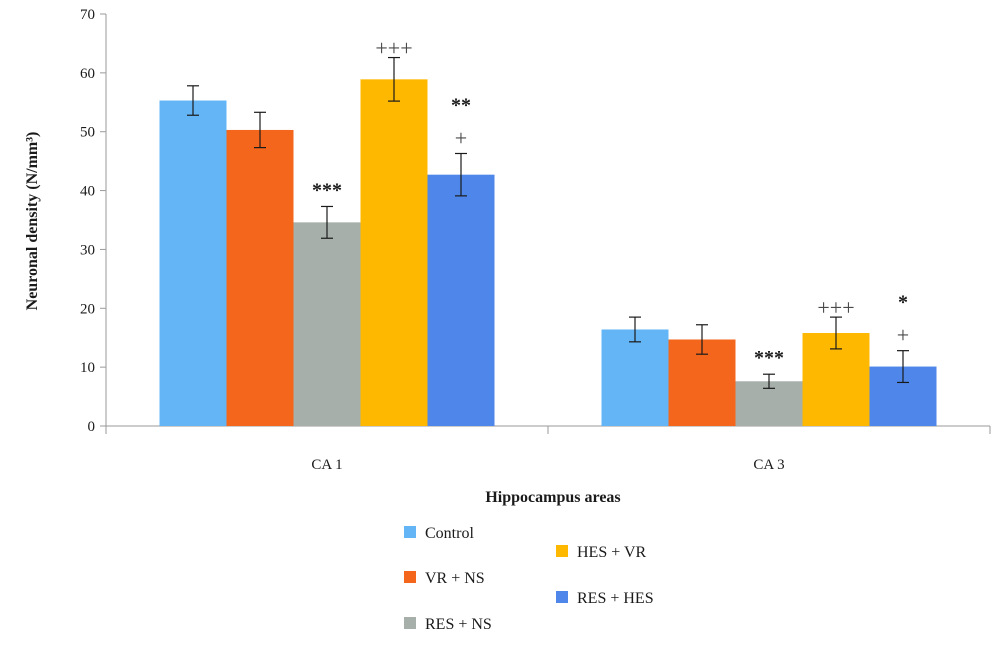 This screenshot has width=1000, height=651. Describe the element at coordinates (548, 449) in the screenshot. I see `x-axis: CA 1 CA 3` at that location.